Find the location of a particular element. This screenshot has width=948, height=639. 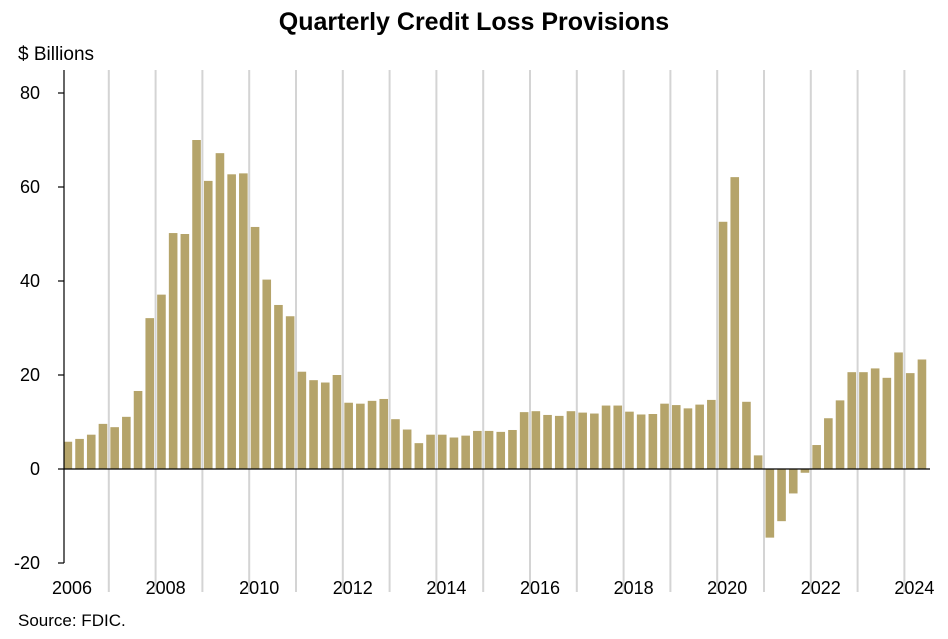

y-tick-label: -20 is located at coordinates (27, 563).